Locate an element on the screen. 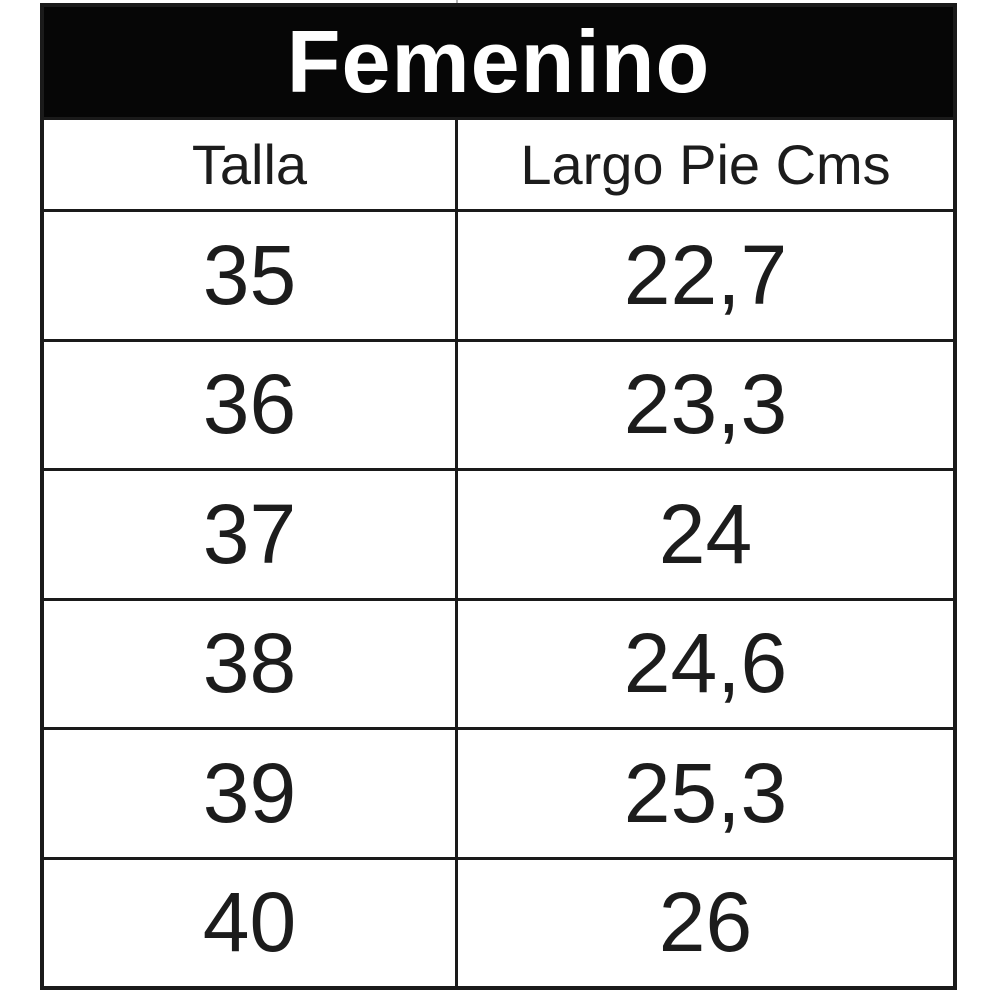  table-cell-largo: 24 is located at coordinates (705, 534).